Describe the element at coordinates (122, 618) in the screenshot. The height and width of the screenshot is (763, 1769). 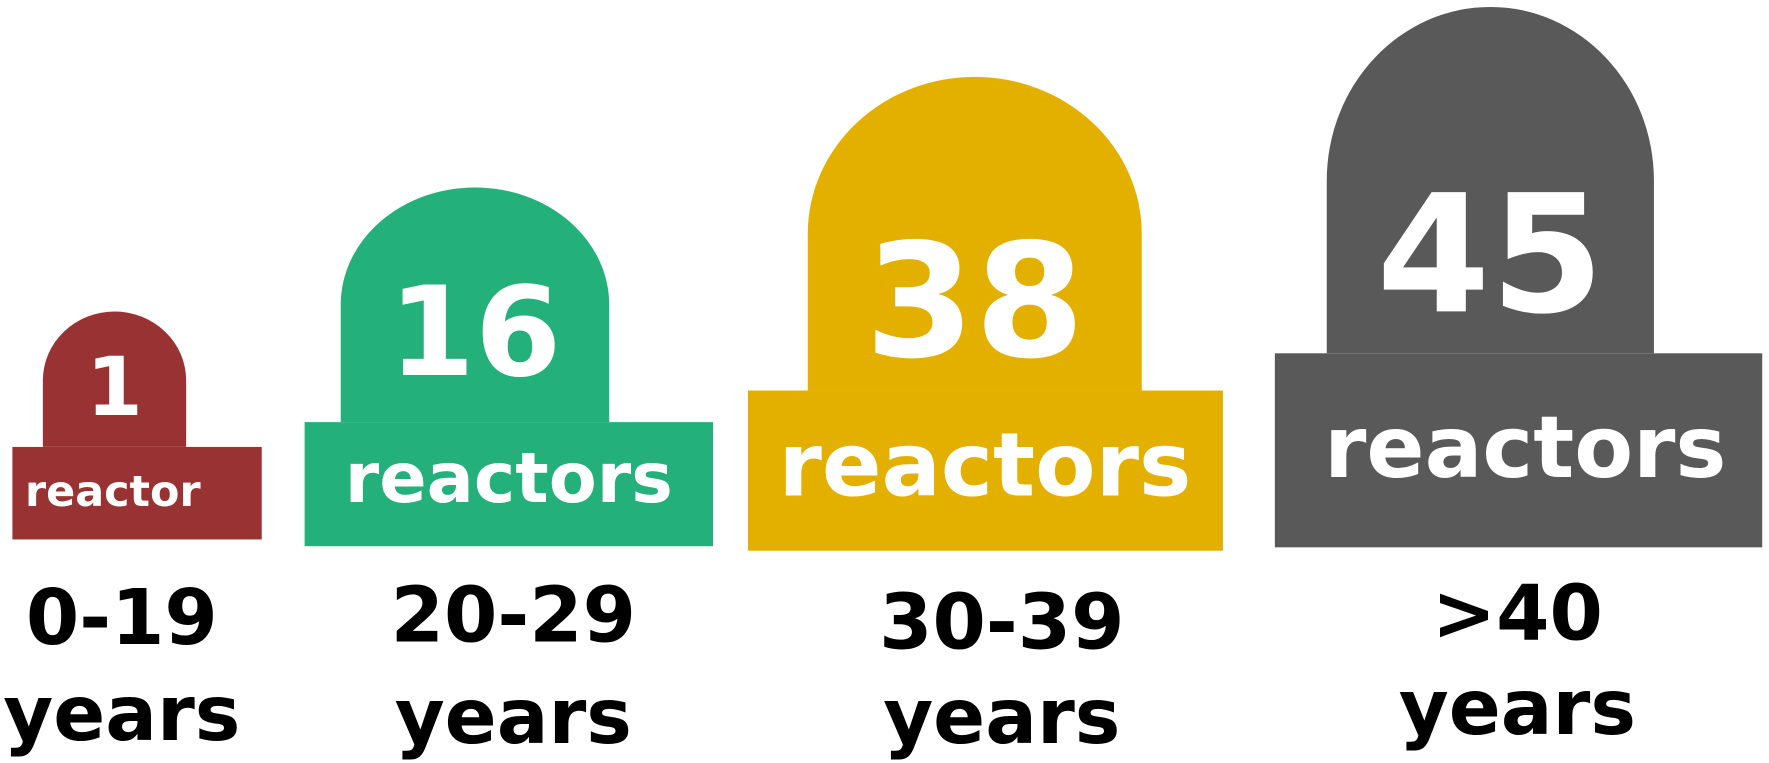
I see `age-range: 0-19` at that location.